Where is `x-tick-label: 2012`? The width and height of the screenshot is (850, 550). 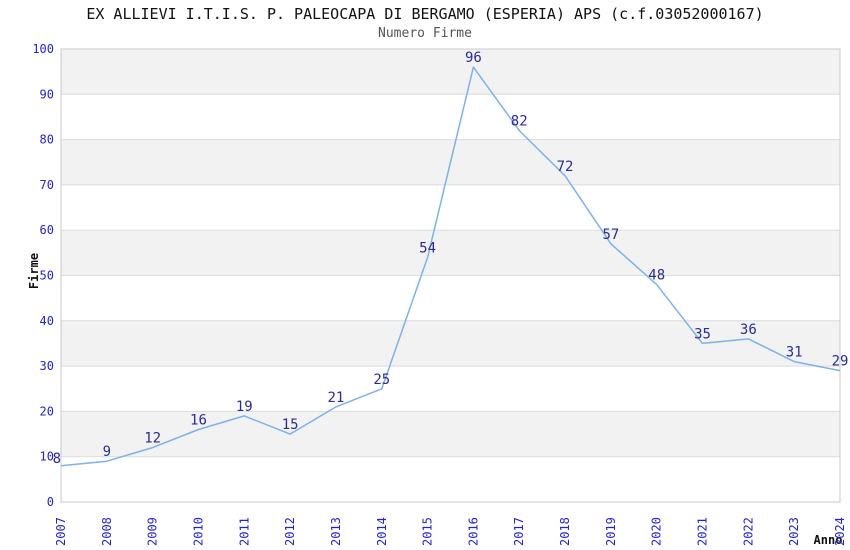 x-tick-label: 2012 is located at coordinates (290, 531).